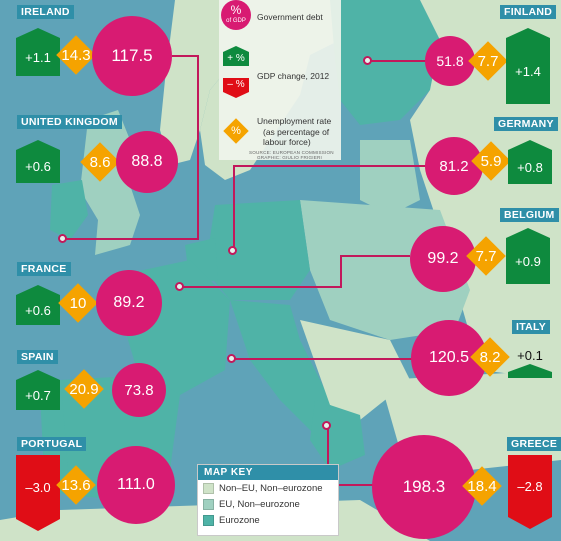 The image size is (561, 541). I want to click on legend-unemployment-symbol: %, so click(236, 131).